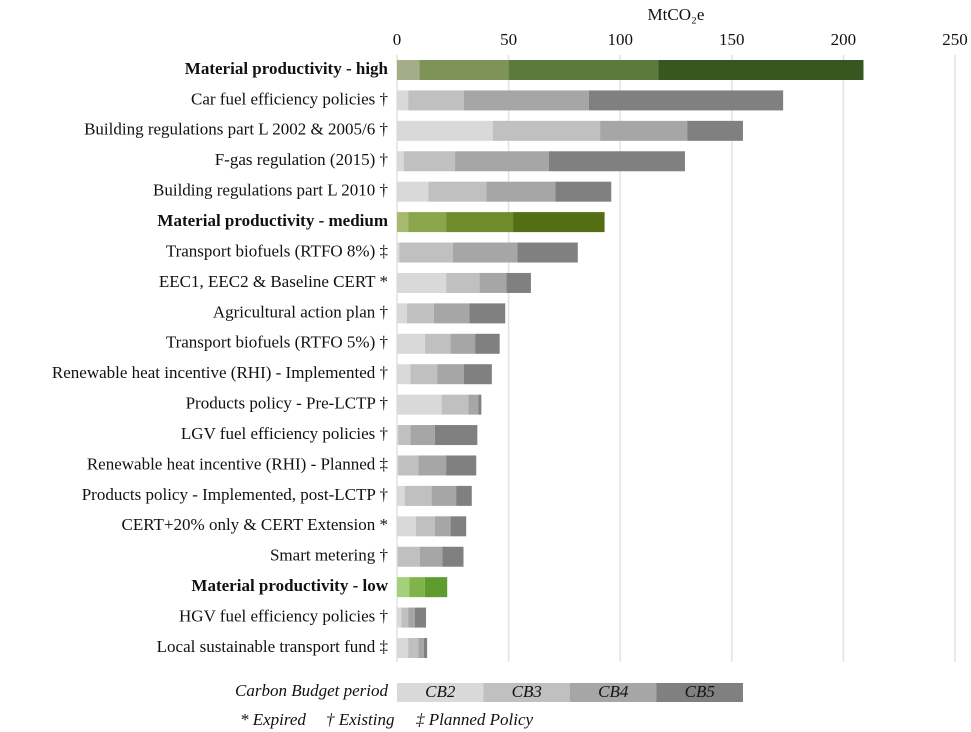  I want to click on legend-label: CB5, so click(700, 691).